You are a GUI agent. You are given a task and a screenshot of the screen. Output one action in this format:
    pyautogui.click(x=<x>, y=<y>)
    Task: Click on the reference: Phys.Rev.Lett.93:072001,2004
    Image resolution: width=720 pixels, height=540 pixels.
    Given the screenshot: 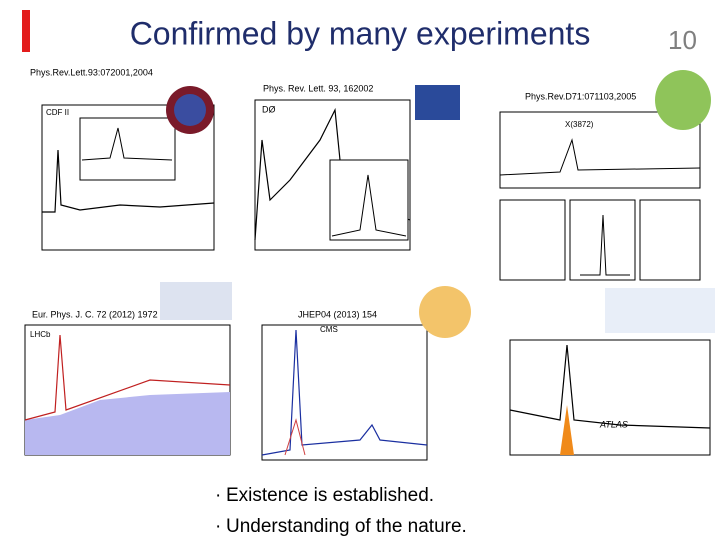 What is the action you would take?
    pyautogui.click(x=91, y=72)
    